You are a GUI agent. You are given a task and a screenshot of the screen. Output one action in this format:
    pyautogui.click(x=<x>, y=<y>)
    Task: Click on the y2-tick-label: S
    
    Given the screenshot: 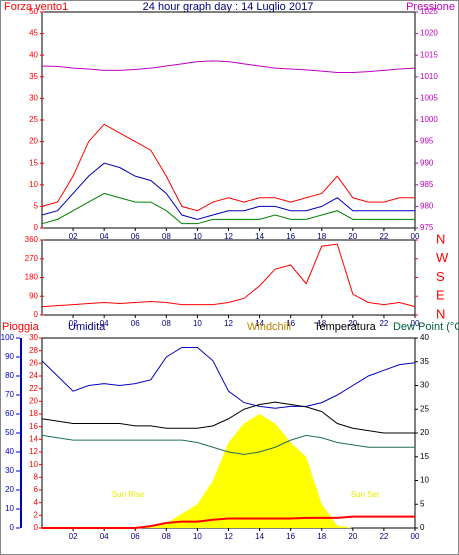 What is the action you would take?
    pyautogui.click(x=440, y=276)
    